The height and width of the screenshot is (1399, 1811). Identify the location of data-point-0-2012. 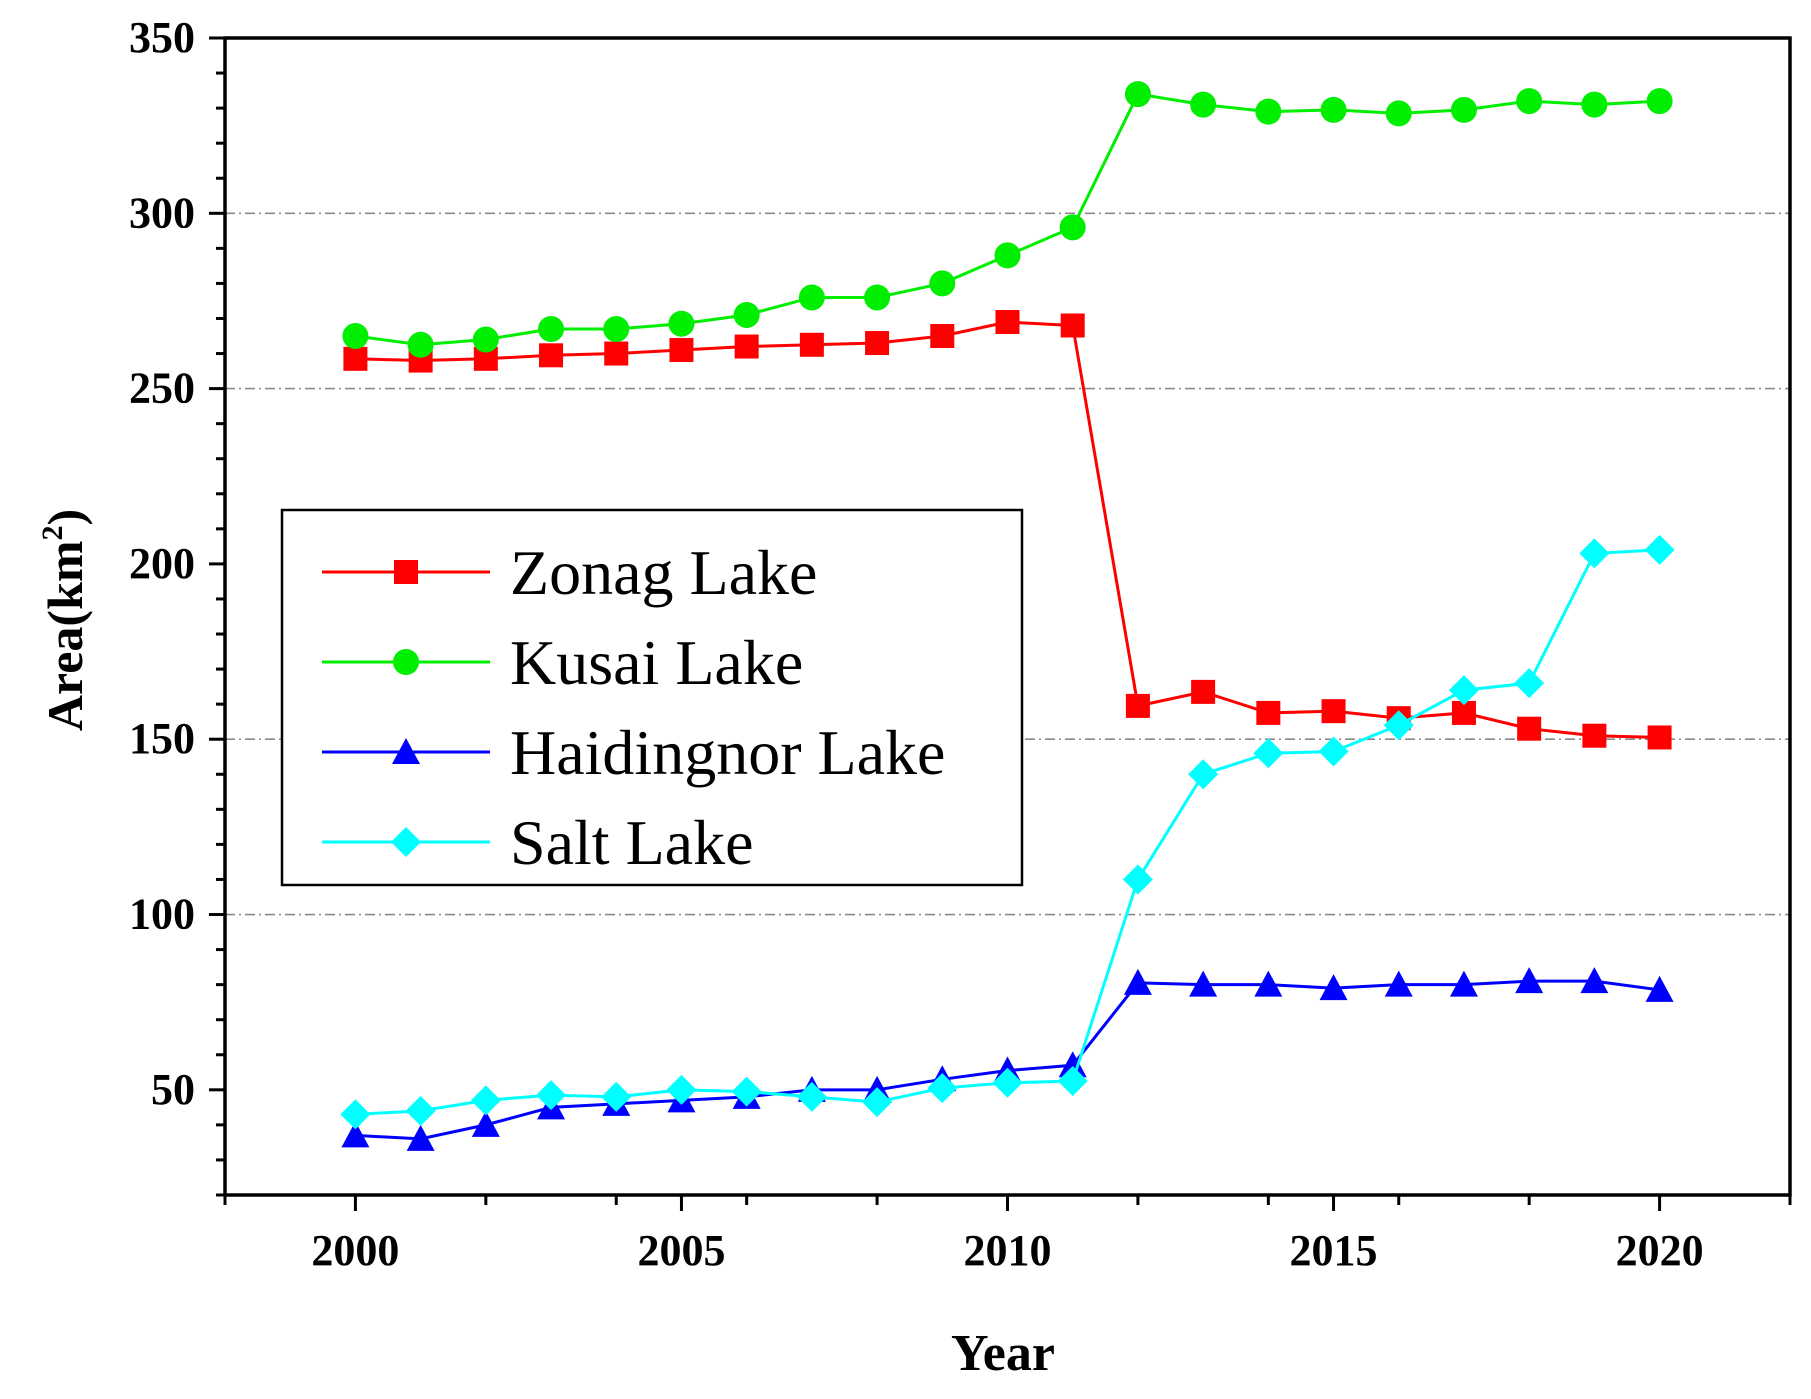
(1137, 705).